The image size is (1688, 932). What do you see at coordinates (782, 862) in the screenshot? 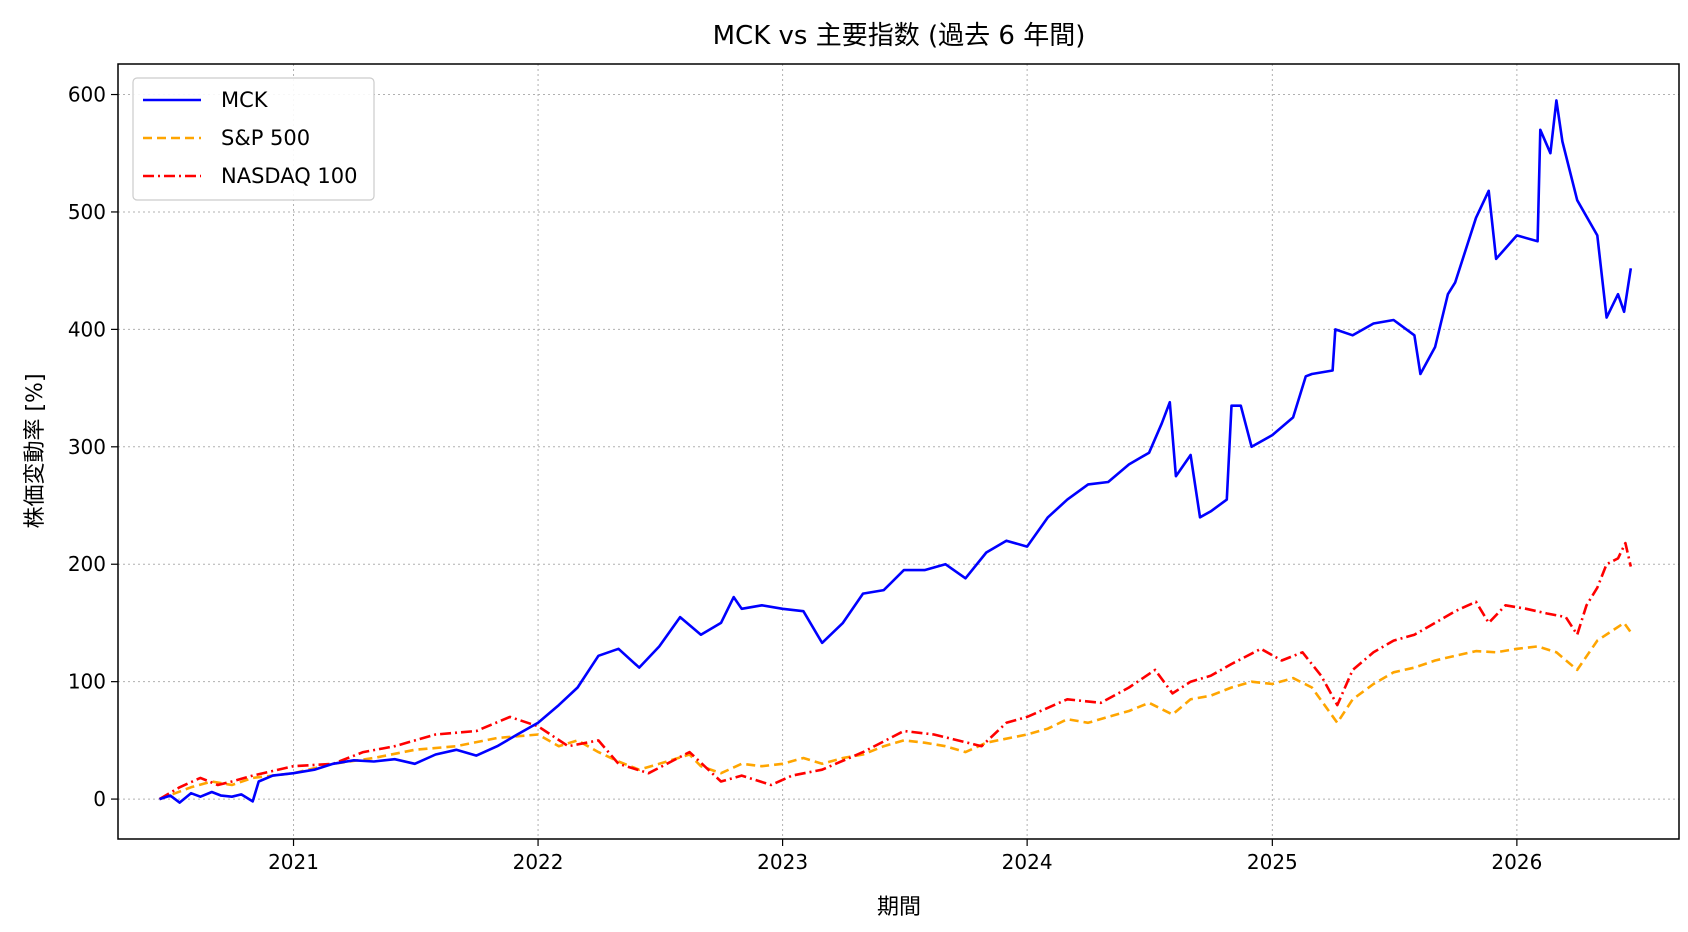
I see `x-tick-label: 2023` at bounding box center [782, 862].